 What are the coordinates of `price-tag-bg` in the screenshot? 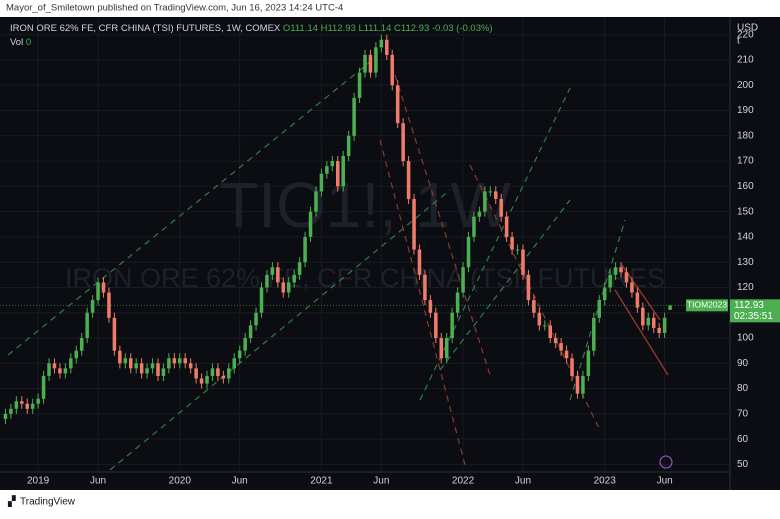 It's located at (755, 311).